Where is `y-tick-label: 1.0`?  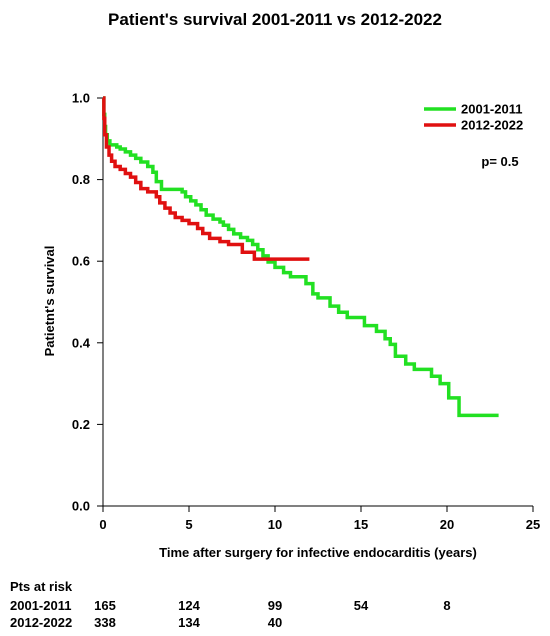 y-tick-label: 1.0 is located at coordinates (81, 98).